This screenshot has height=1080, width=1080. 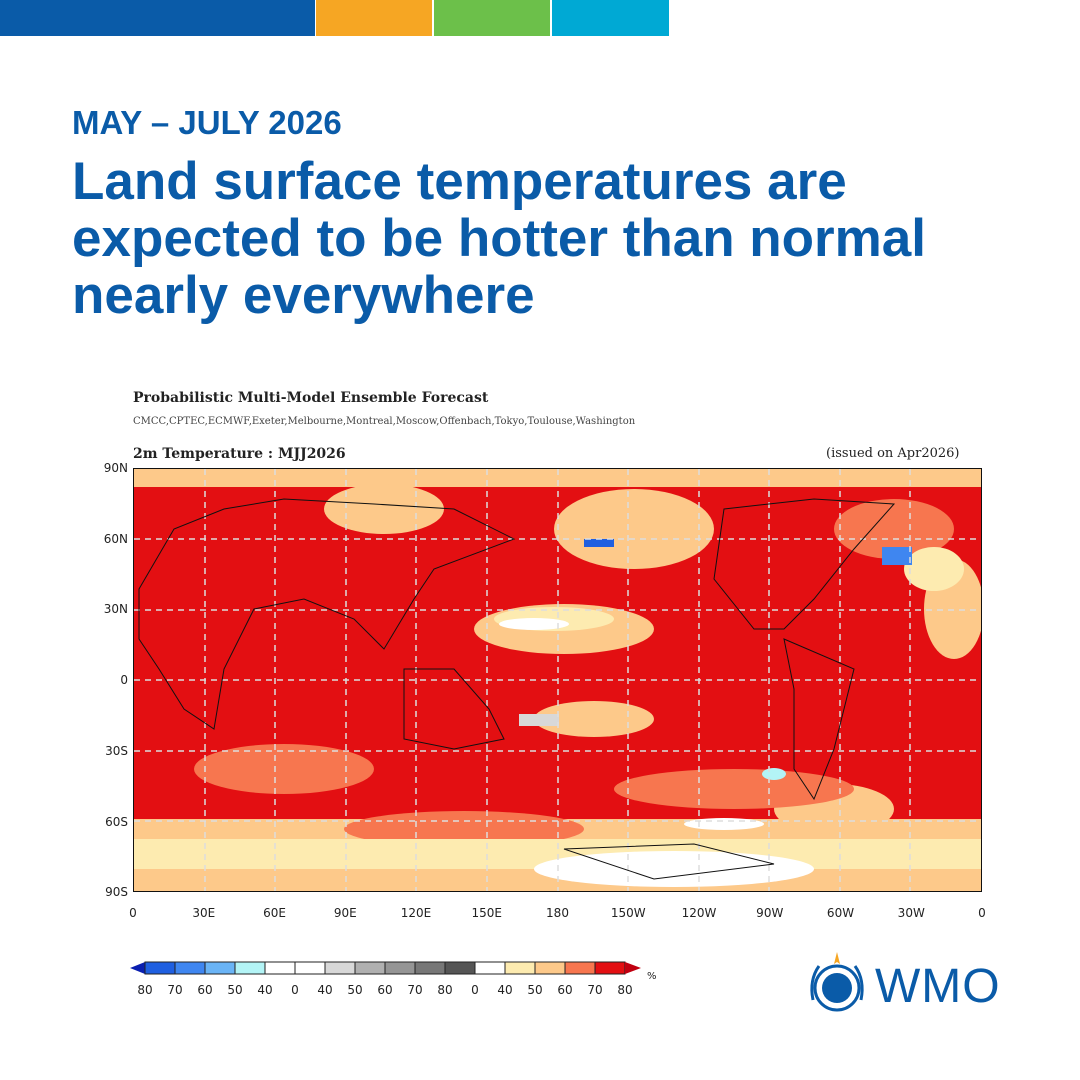 I want to click on brand-bar-green, so click(x=492, y=18).